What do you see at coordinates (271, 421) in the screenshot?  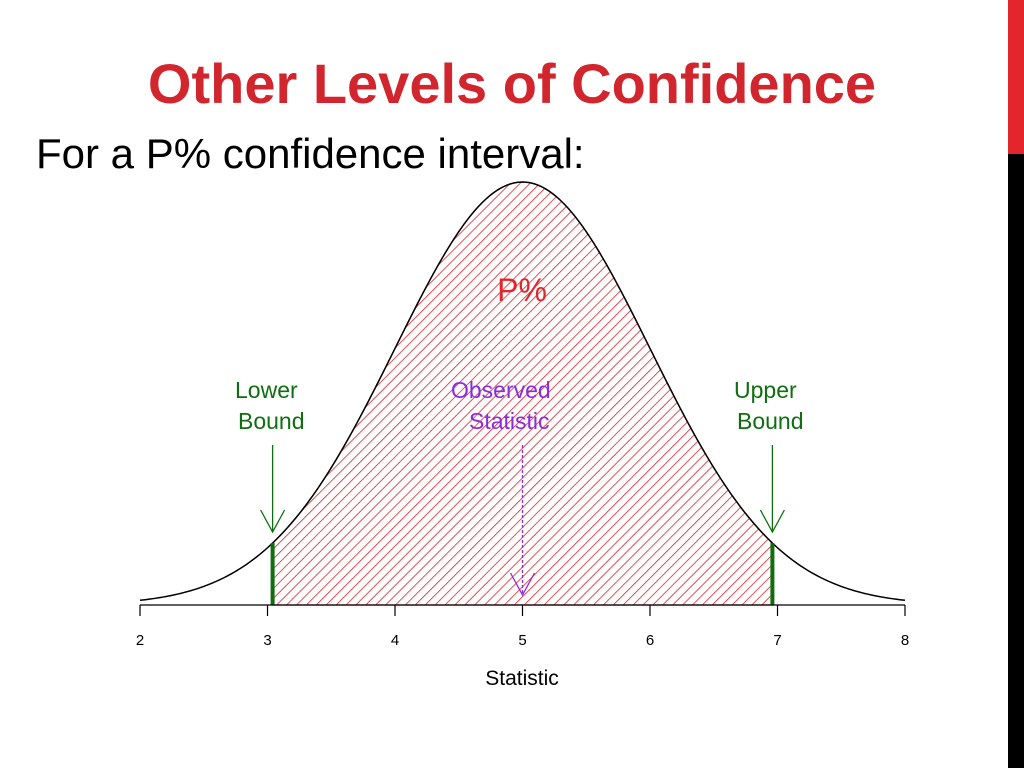 I see `lower-bound-label-line2: Bound` at bounding box center [271, 421].